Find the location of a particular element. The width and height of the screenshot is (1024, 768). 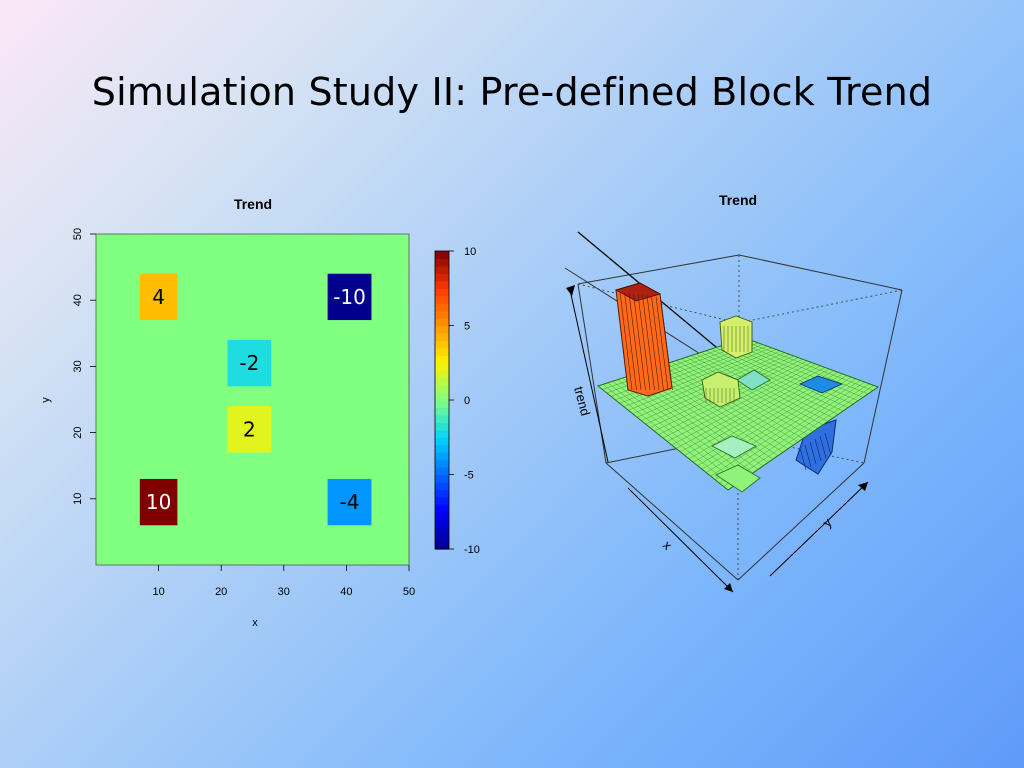

colorbar-tick-label: 10 is located at coordinates (470, 252).